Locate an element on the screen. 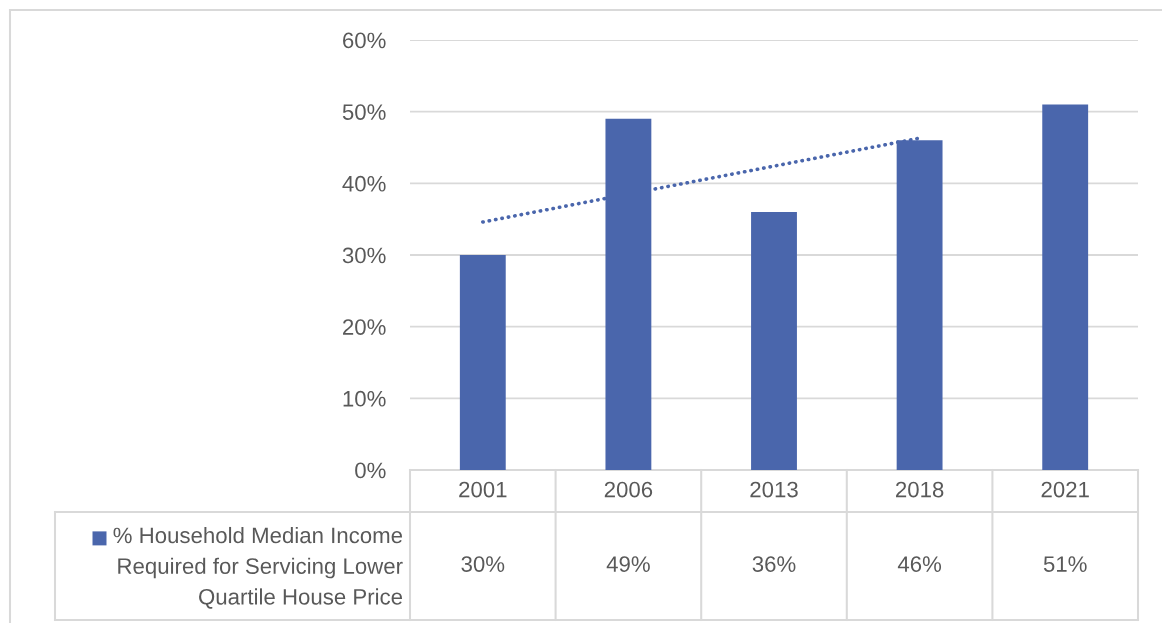  data-label: 51% is located at coordinates (1065, 564).